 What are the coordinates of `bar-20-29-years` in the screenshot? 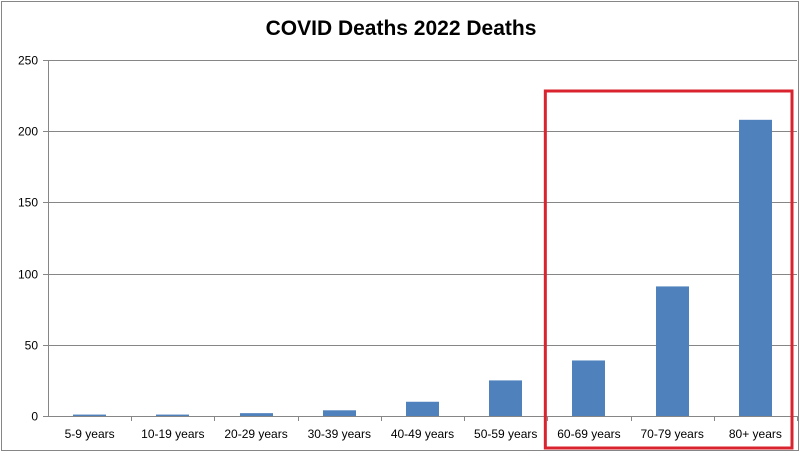 It's located at (256, 414).